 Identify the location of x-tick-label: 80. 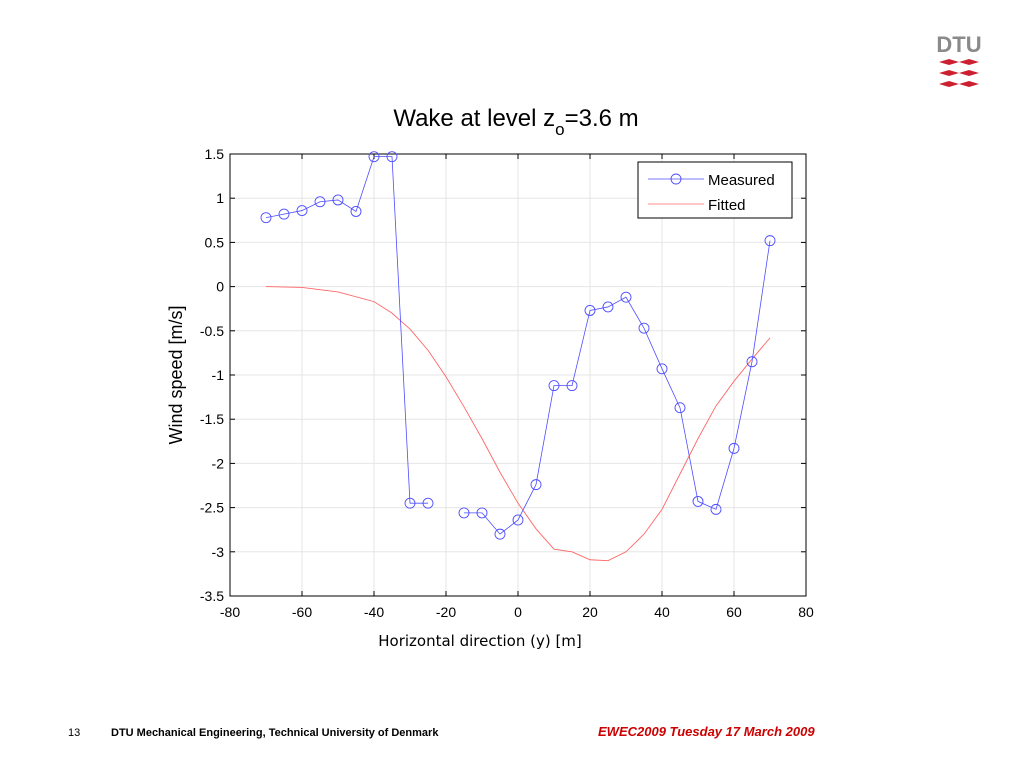
(806, 612).